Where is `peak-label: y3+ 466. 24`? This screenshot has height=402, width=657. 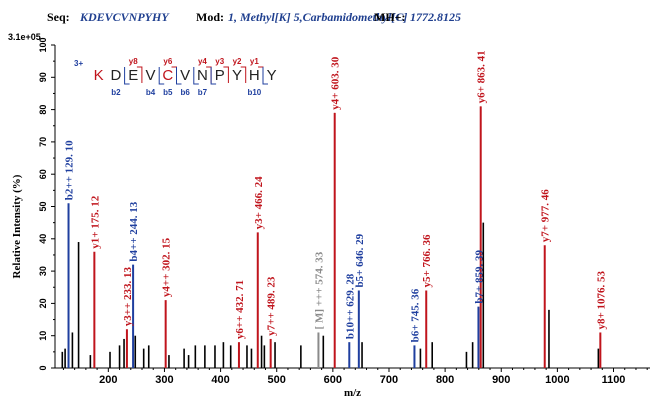 peak-label: y3+ 466. 24 is located at coordinates (259, 203).